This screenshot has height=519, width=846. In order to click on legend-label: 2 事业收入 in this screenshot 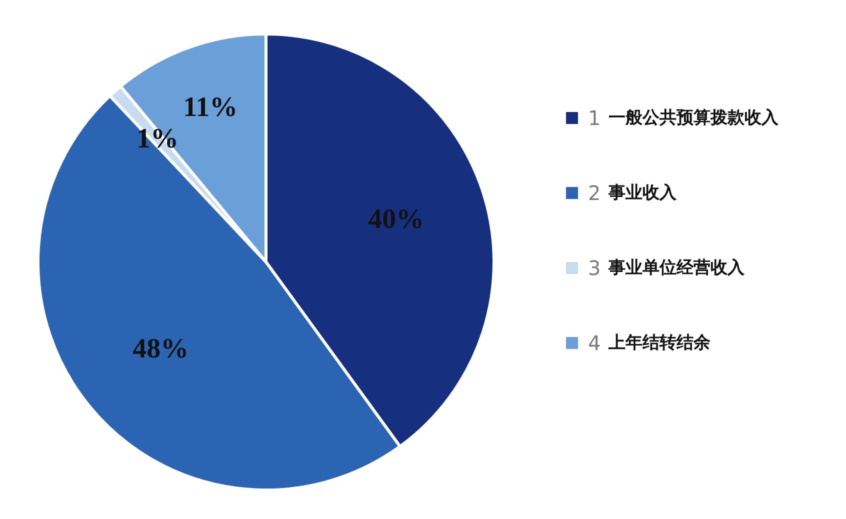, I will do `click(632, 192)`.